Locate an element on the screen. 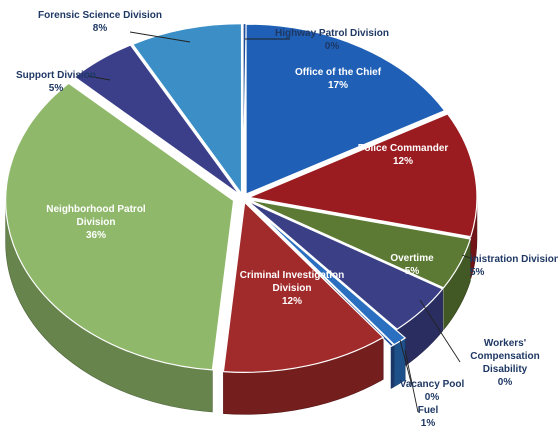  category-label-police-commander: Police Commander is located at coordinates (403, 148).